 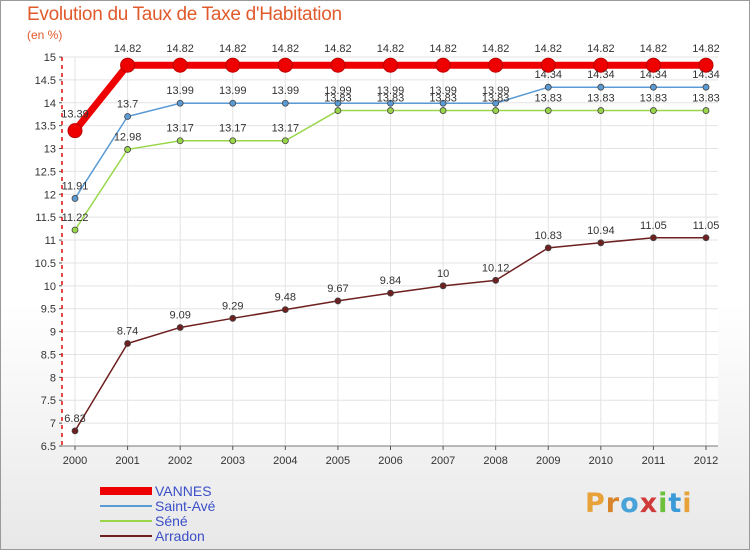 What do you see at coordinates (48, 310) in the screenshot?
I see `y-tick-label: 9.5` at bounding box center [48, 310].